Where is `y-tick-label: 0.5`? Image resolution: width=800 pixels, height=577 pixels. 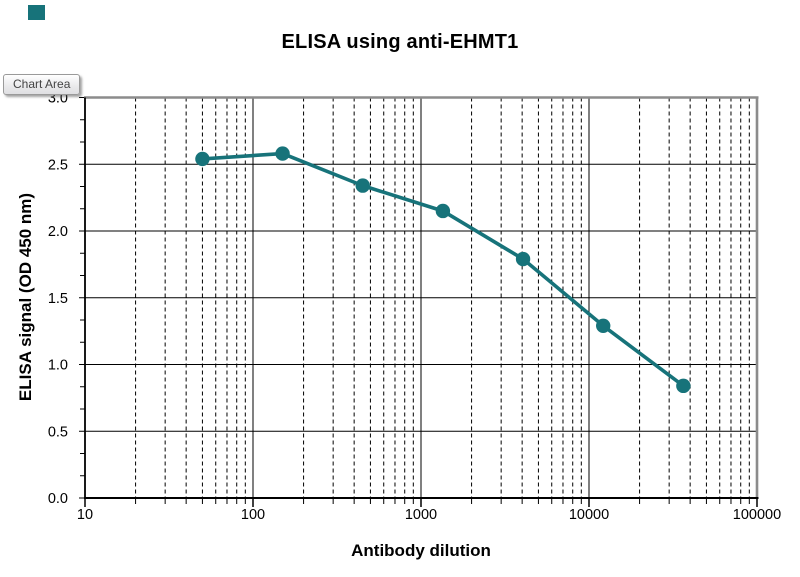 y-tick-label: 0.5 is located at coordinates (58, 432).